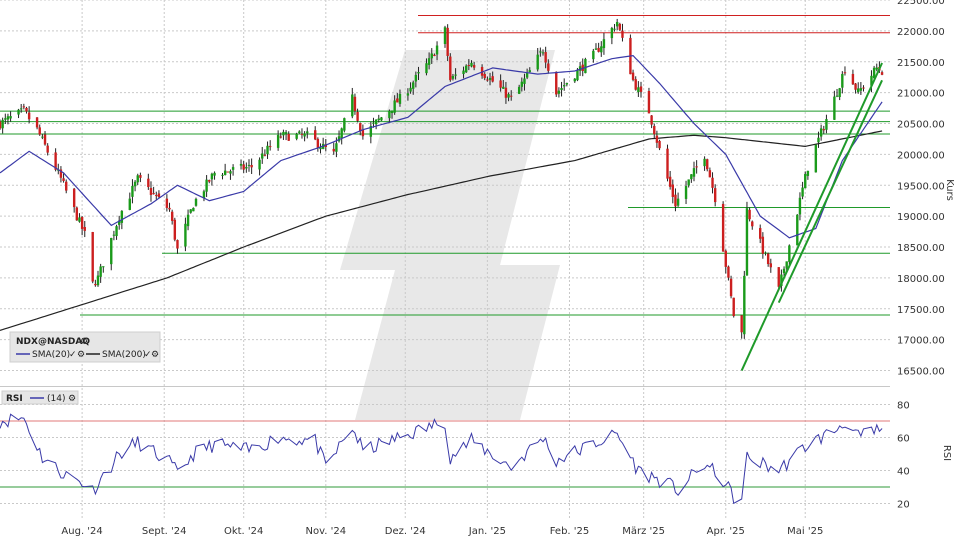 This screenshot has height=544, width=960. I want to click on legend-sma200-check-icon: ✓, so click(148, 355).